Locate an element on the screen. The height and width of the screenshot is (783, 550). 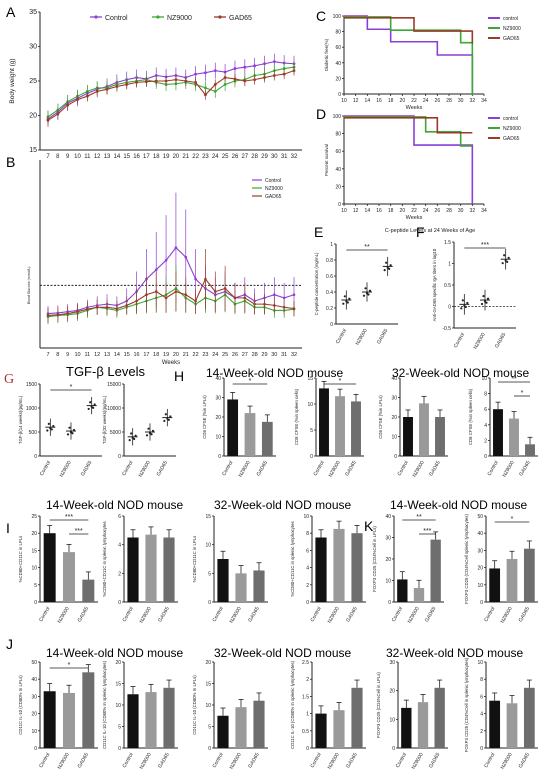
h3-bar-gad65 is located at coordinates (440, 436).